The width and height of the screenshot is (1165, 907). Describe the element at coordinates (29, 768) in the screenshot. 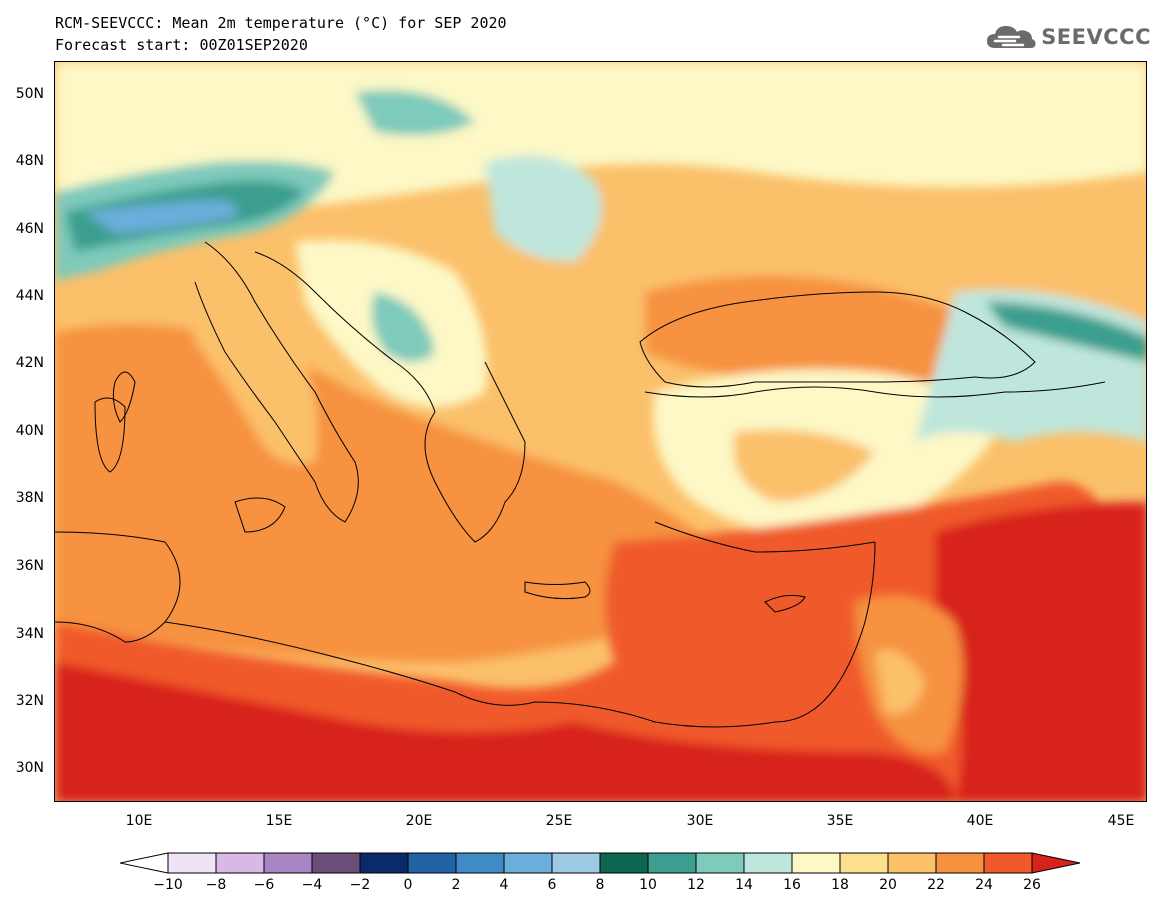

I see `lat-tick-30: 30N` at that location.